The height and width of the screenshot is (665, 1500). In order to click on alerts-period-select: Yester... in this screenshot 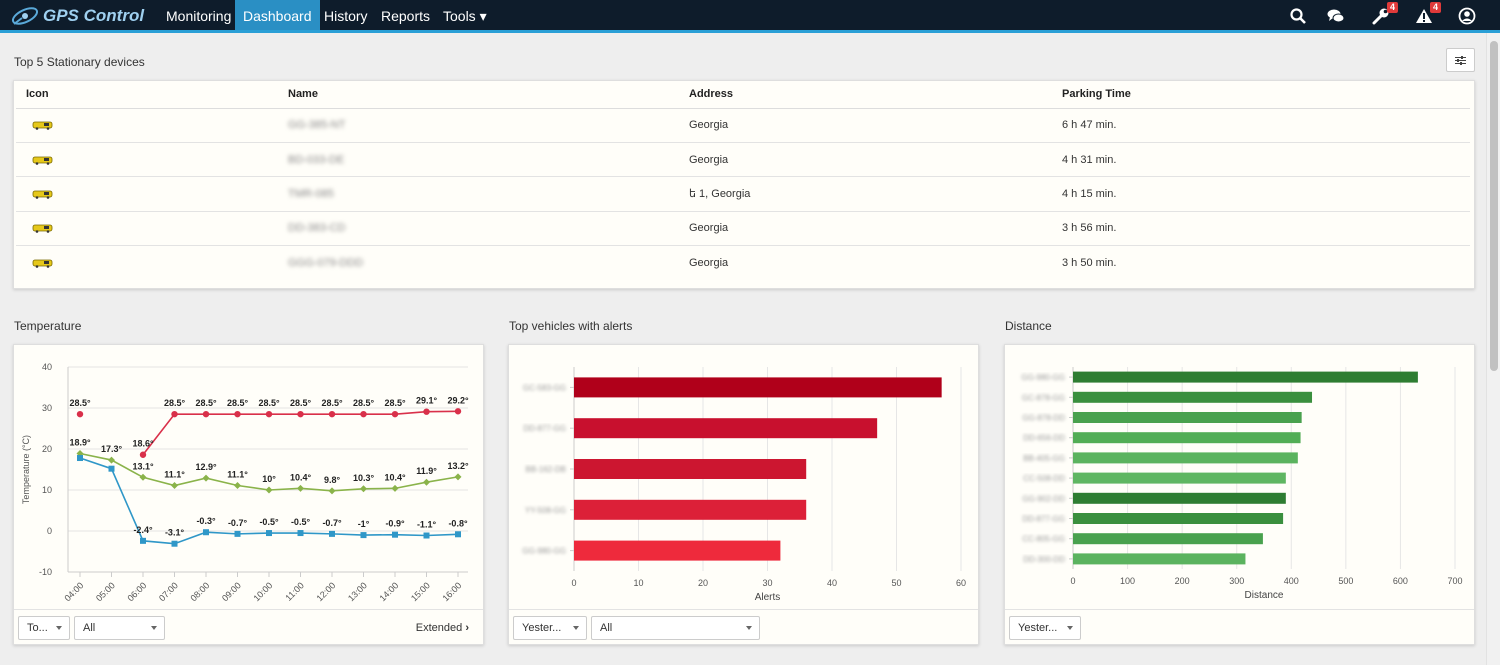, I will do `click(550, 628)`.